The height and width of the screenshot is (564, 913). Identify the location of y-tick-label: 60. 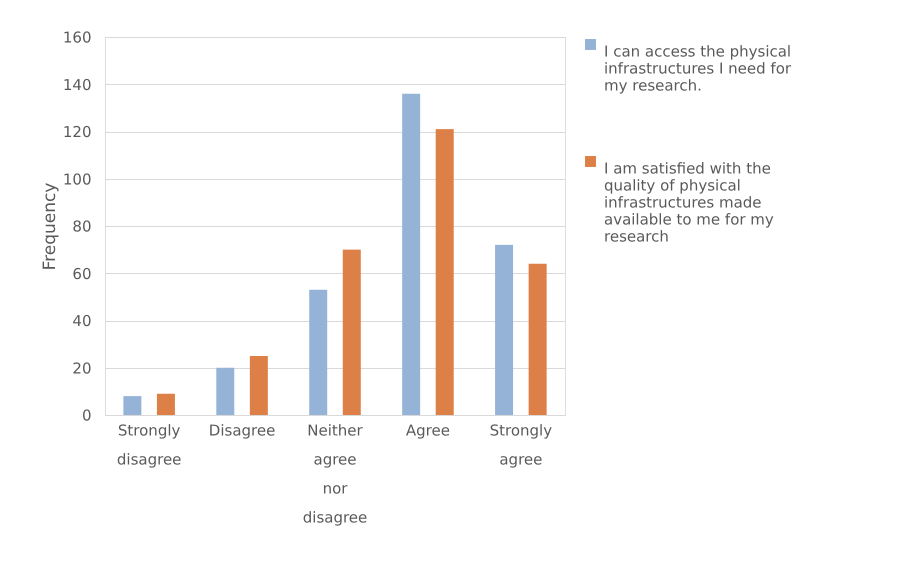
(82, 273).